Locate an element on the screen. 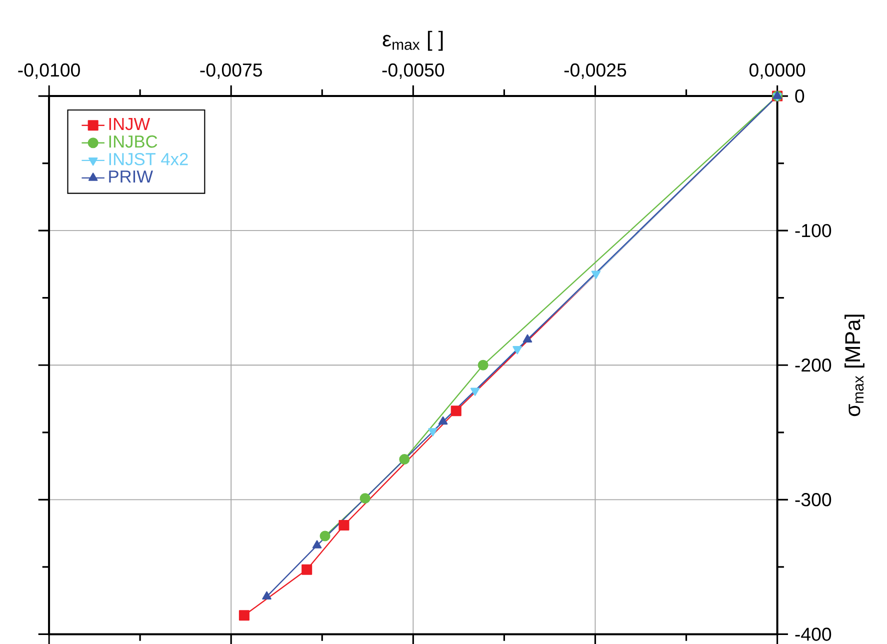 This screenshot has height=644, width=887. x-axis-title: ε$_{max}$ [ ] is located at coordinates (412, 40).